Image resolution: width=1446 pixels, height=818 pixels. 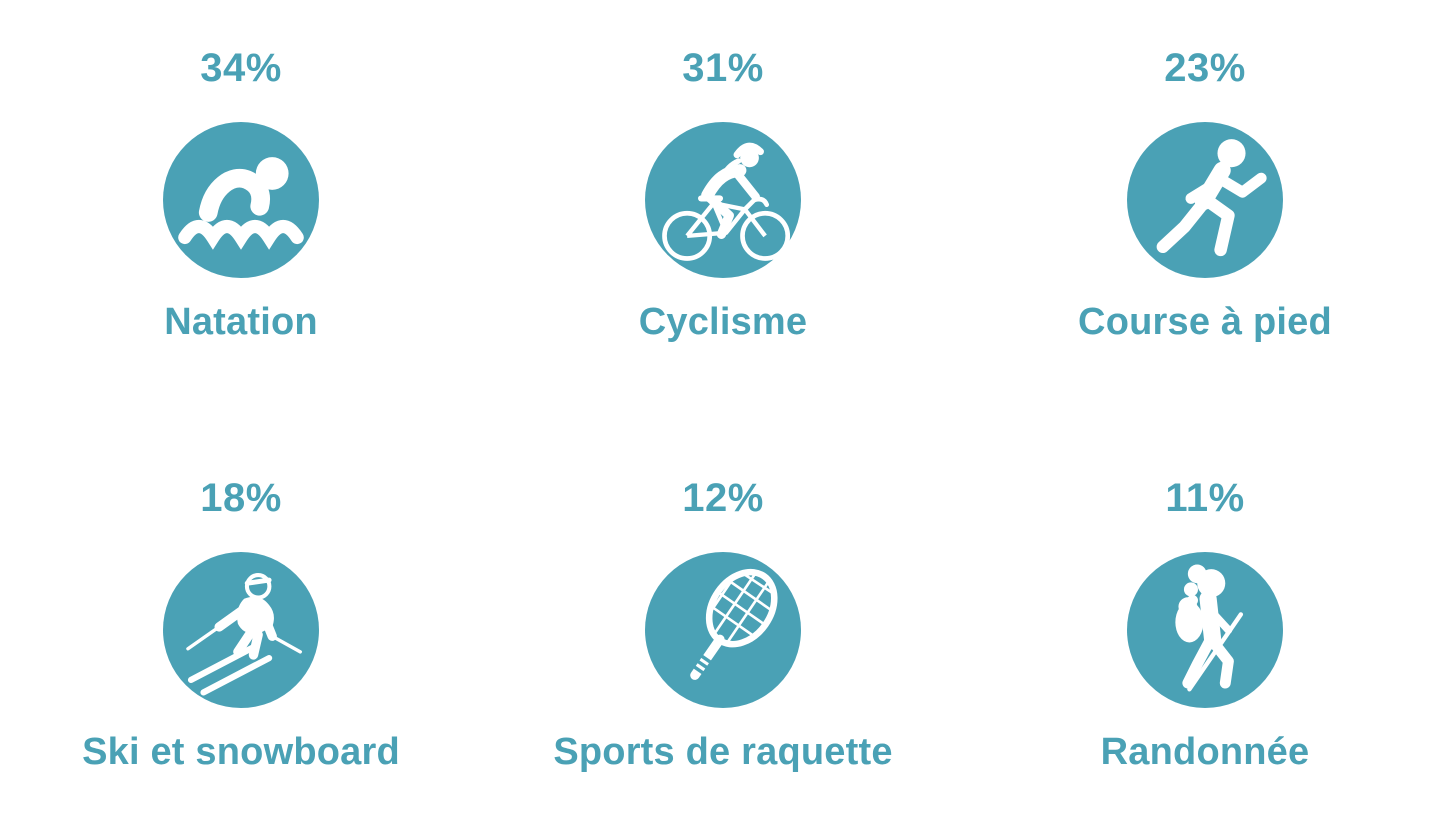 I want to click on stat-label: Sports de raquette, so click(x=723, y=752).